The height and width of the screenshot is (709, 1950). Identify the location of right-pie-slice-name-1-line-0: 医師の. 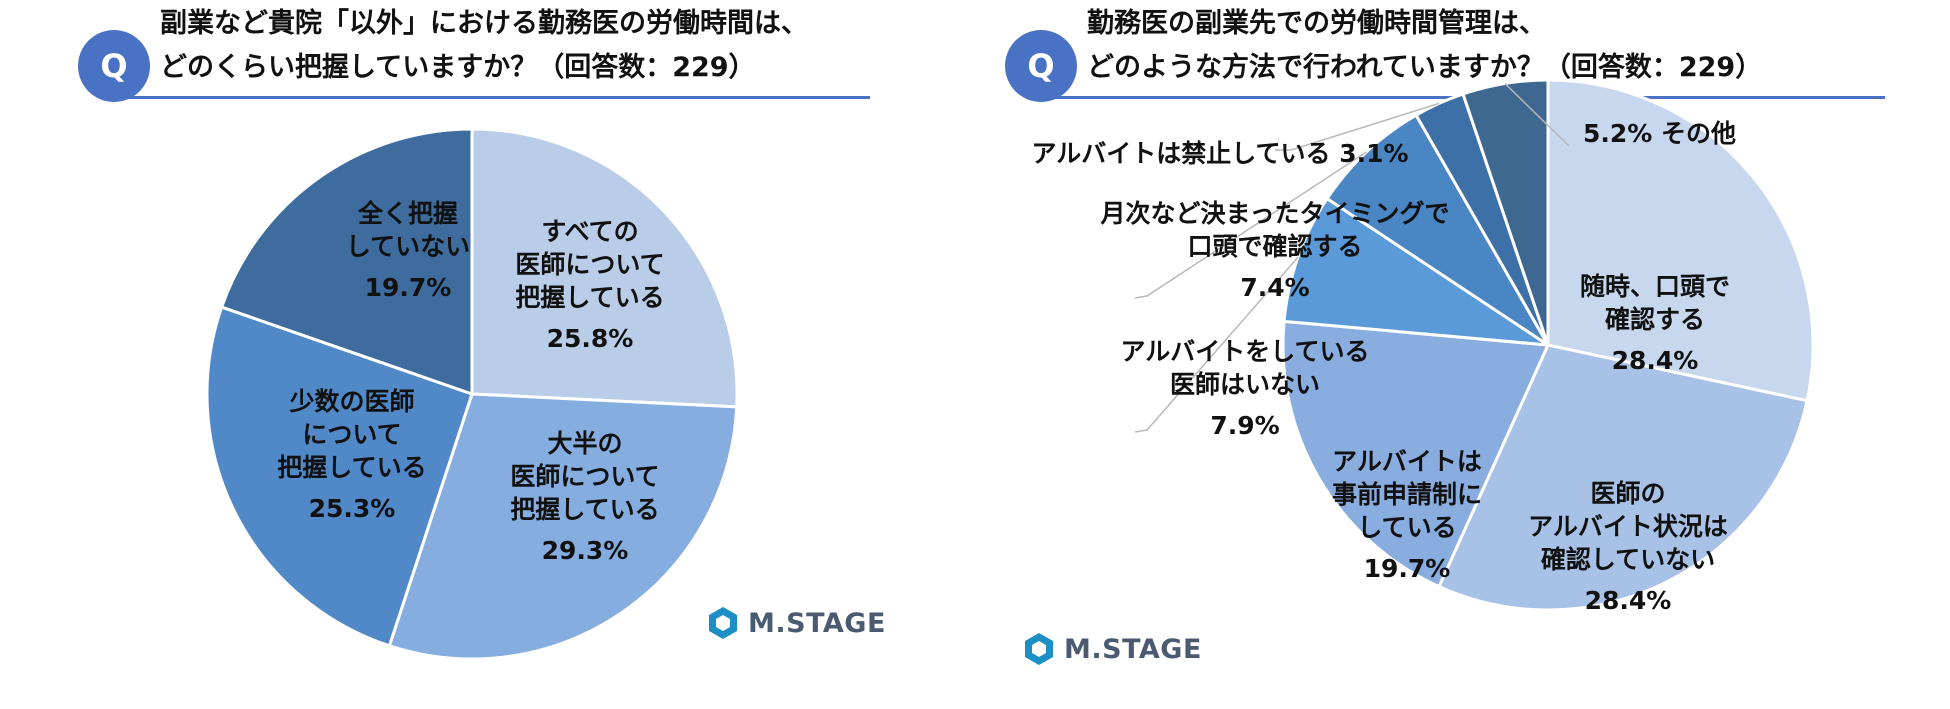
(1627, 493).